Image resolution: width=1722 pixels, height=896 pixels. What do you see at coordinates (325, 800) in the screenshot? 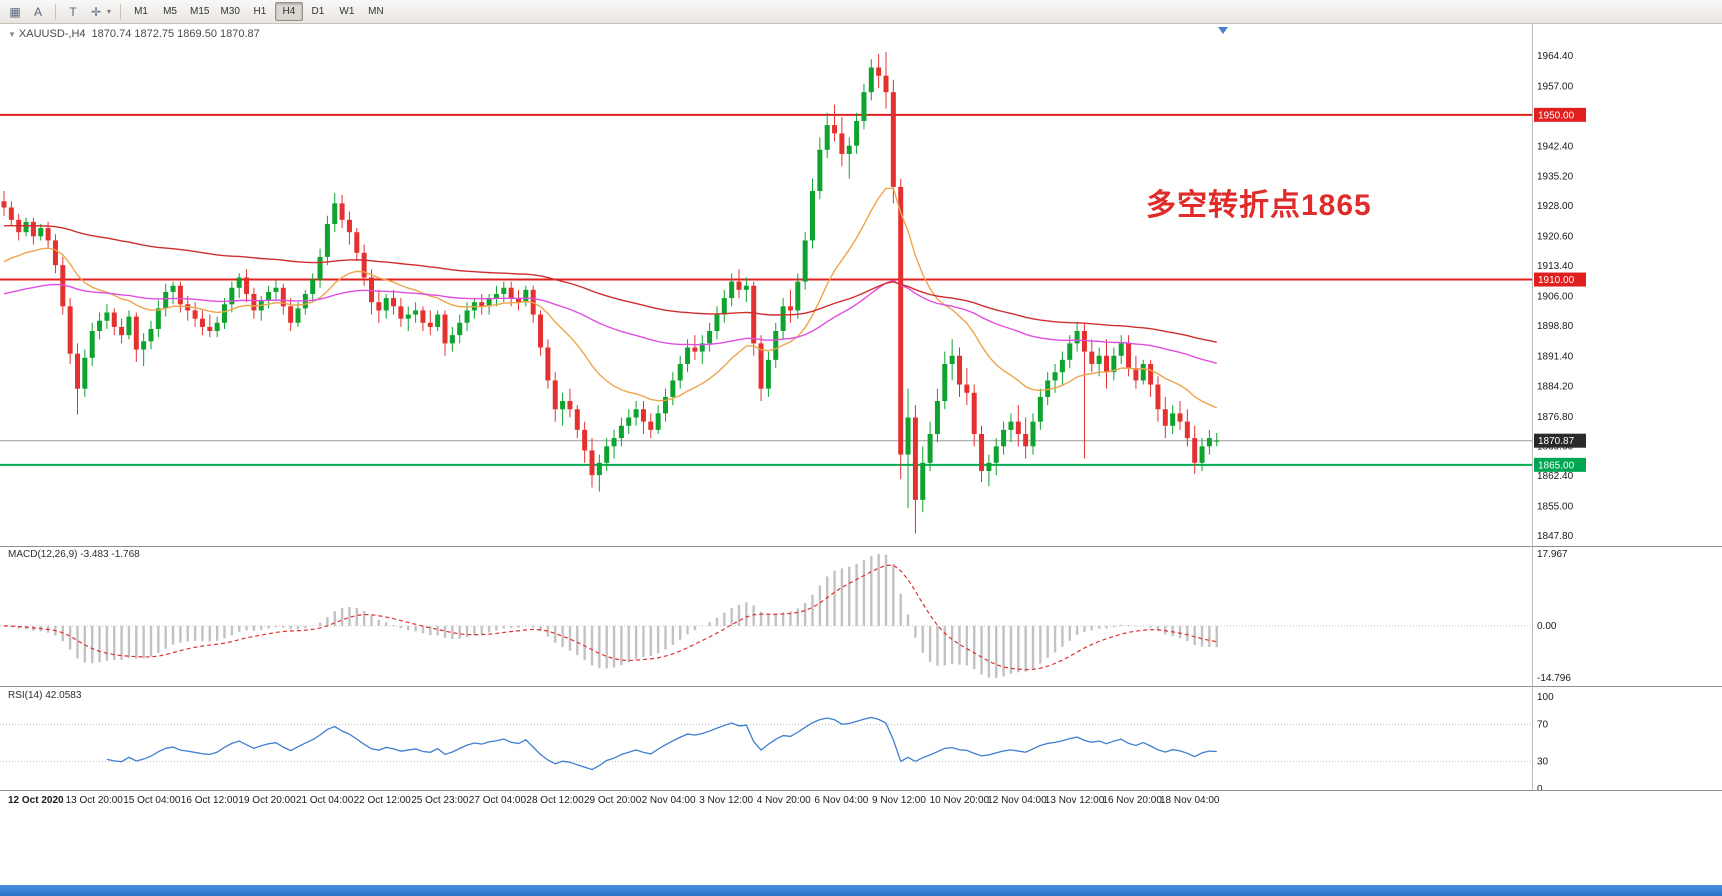
I see `time-label: 21 Oct 04:00` at bounding box center [325, 800].